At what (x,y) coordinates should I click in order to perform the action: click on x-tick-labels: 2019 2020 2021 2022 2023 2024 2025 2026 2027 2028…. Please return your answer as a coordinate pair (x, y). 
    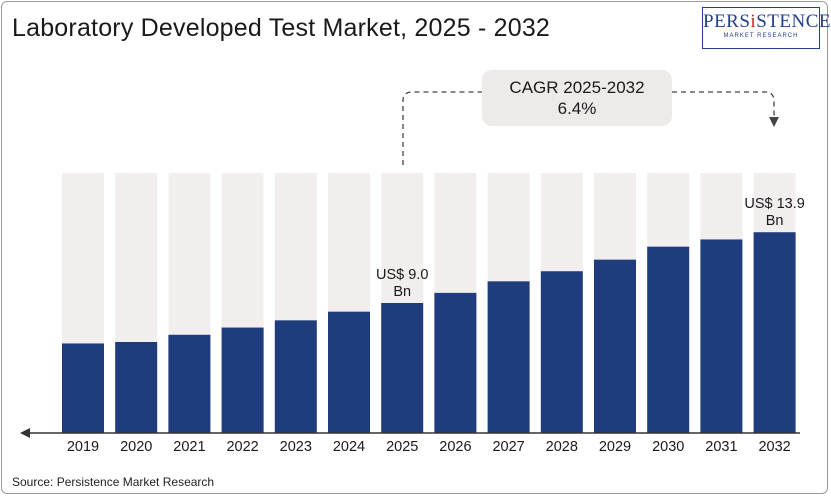
    Looking at the image, I should click on (429, 447).